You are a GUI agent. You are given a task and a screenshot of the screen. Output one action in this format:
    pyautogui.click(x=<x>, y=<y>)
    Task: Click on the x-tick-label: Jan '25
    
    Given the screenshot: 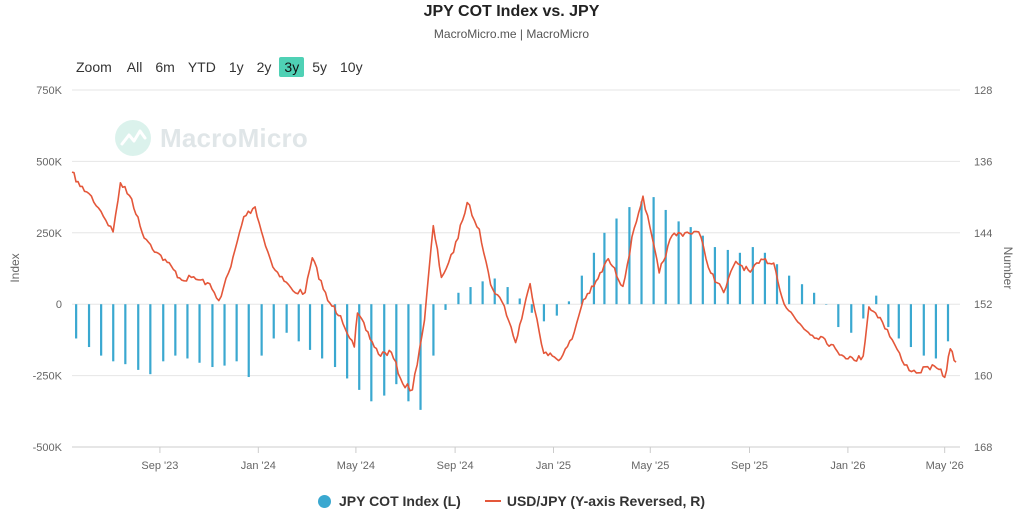 What is the action you would take?
    pyautogui.click(x=553, y=466)
    